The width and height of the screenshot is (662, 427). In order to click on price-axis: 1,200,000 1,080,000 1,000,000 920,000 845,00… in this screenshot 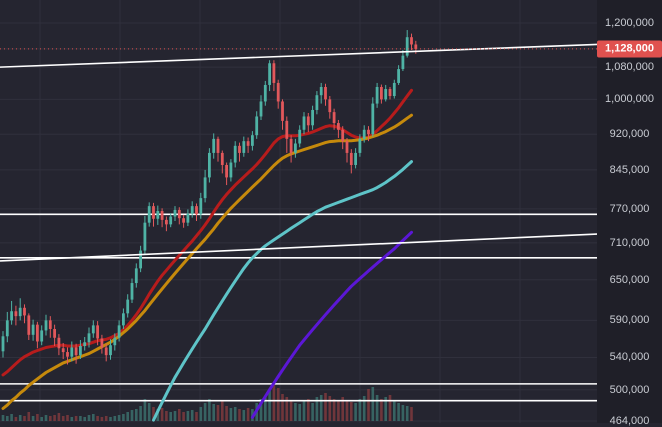, I will do `click(629, 213)`.